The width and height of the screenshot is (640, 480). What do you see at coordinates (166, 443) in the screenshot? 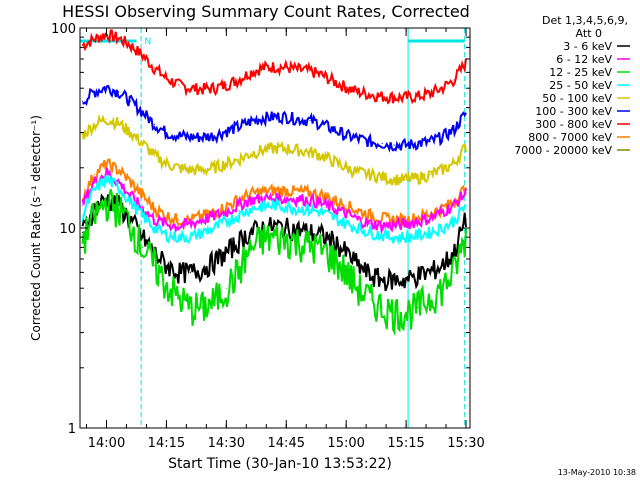
I see `x-tick-label: 14:15` at bounding box center [166, 443].